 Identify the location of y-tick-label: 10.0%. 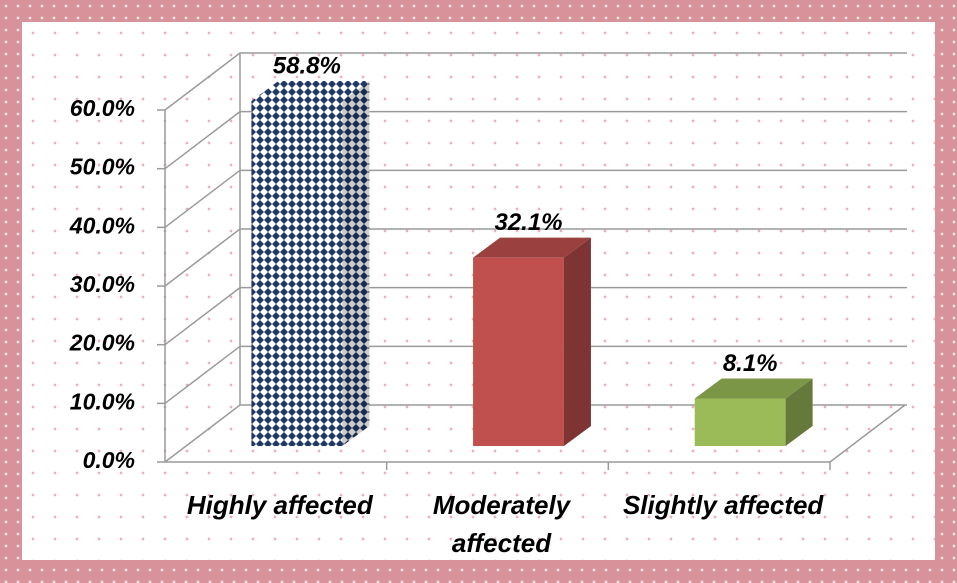
(102, 401).